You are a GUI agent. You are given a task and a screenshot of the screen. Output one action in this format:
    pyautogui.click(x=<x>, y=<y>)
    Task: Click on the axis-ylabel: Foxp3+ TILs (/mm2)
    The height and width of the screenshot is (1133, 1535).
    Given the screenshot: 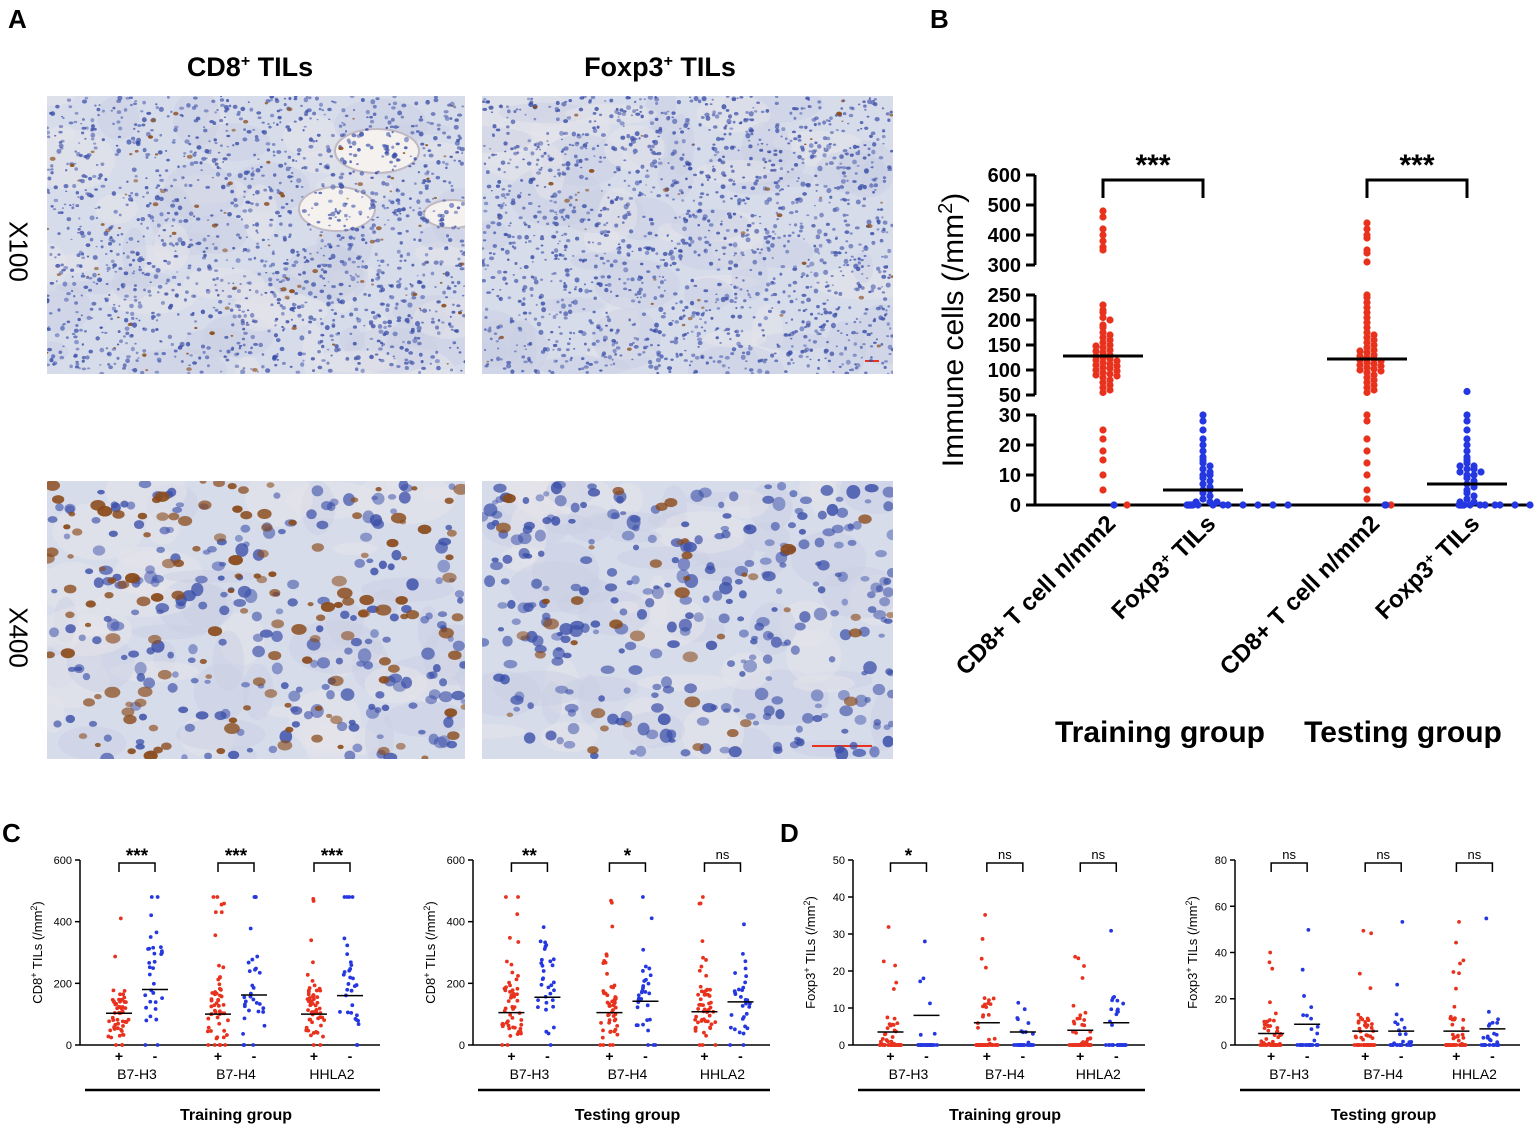 What is the action you would take?
    pyautogui.click(x=810, y=952)
    